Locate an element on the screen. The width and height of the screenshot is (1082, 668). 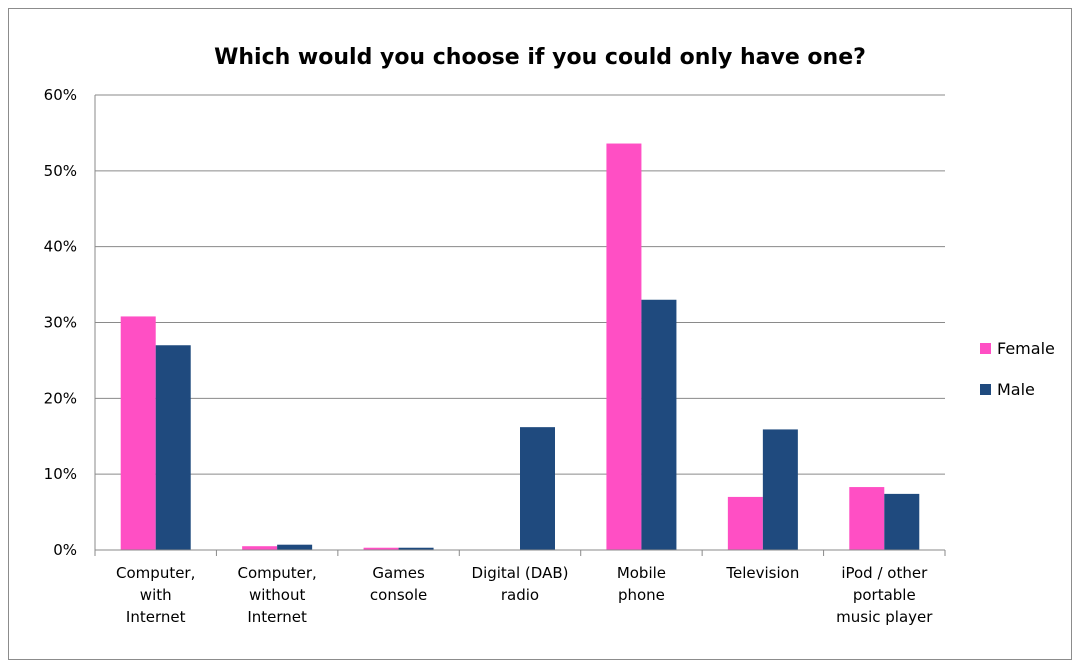
y-tick-labels: 0% 10% 20% 30% 40% 50% 60% is located at coordinates (60, 322).